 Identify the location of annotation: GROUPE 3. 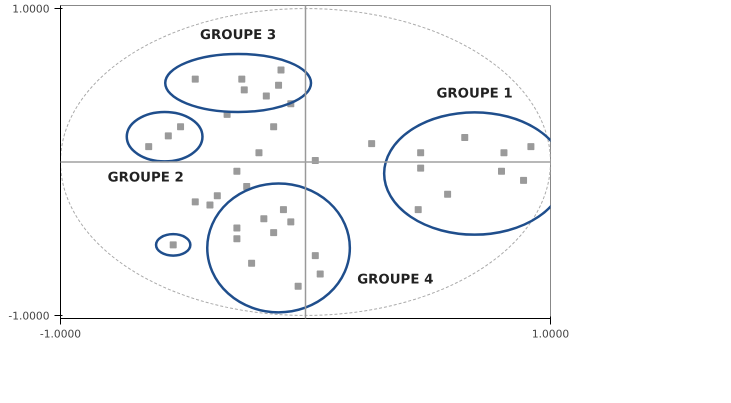
(238, 36).